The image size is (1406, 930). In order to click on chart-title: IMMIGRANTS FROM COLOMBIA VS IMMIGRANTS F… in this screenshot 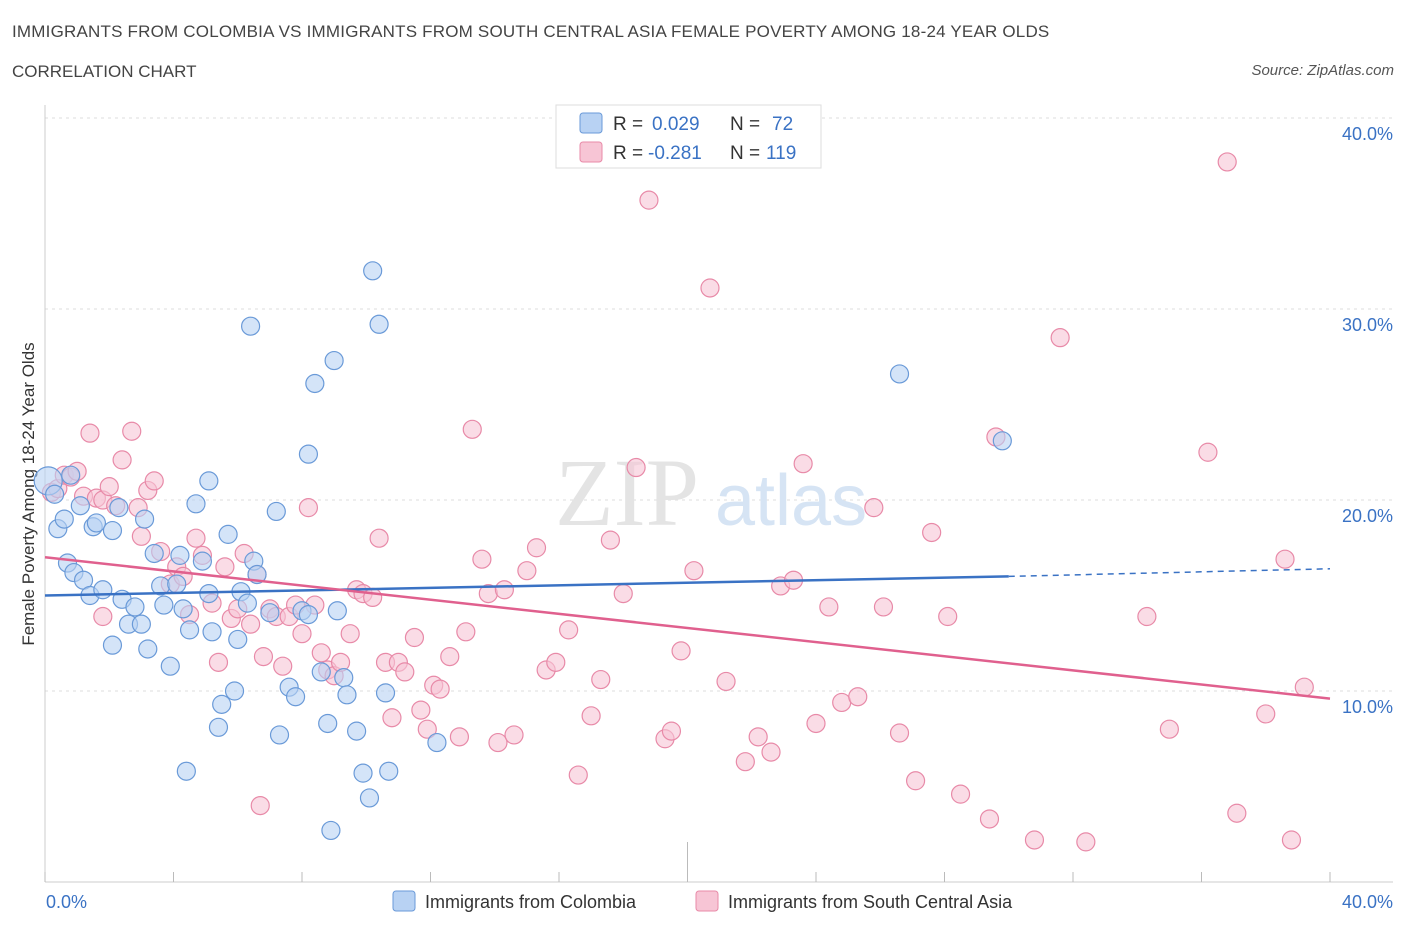, I will do `click(531, 31)`.